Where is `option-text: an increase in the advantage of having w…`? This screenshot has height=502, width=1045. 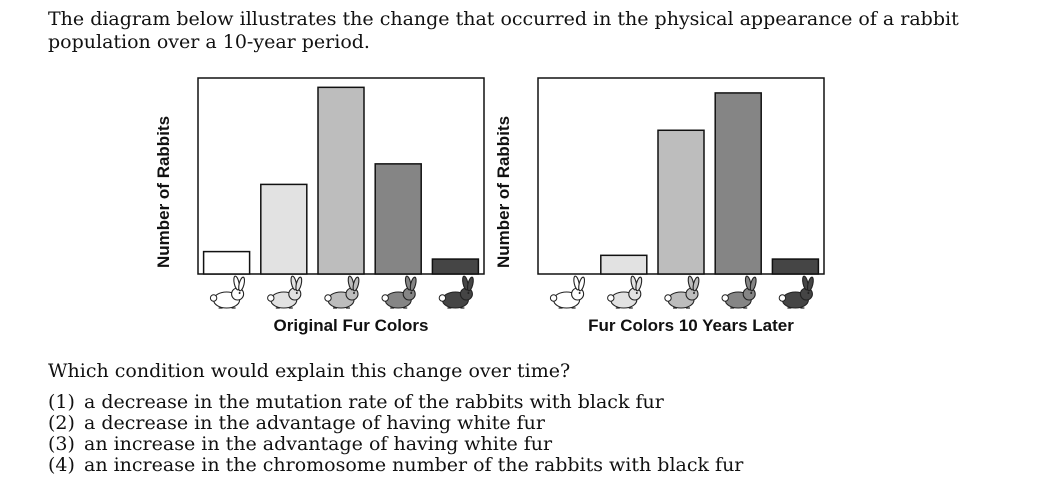 option-text: an increase in the advantage of having w… is located at coordinates (318, 444).